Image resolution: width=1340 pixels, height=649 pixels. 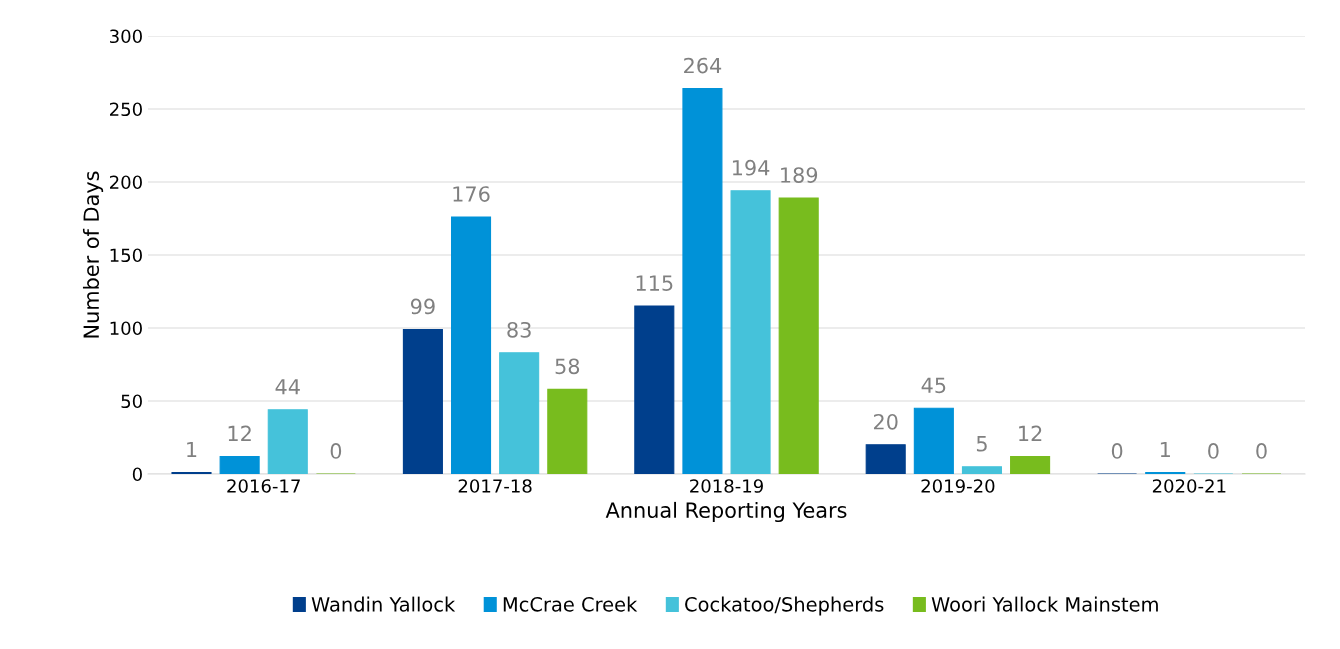 I want to click on data-label: 20, so click(x=885, y=421).